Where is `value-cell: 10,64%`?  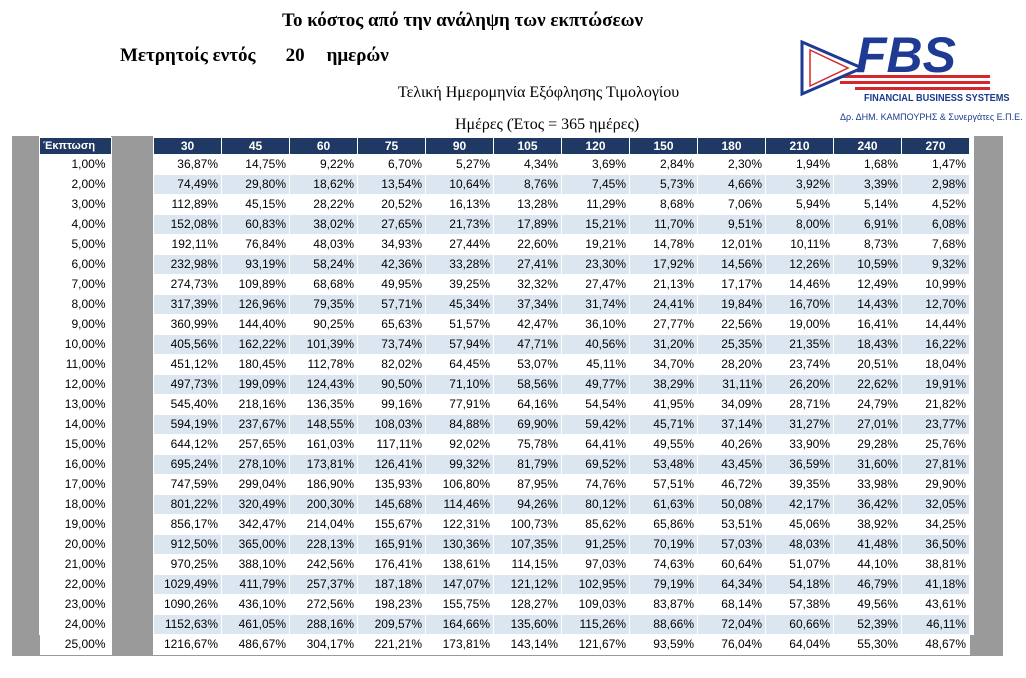 value-cell: 10,64% is located at coordinates (459, 184).